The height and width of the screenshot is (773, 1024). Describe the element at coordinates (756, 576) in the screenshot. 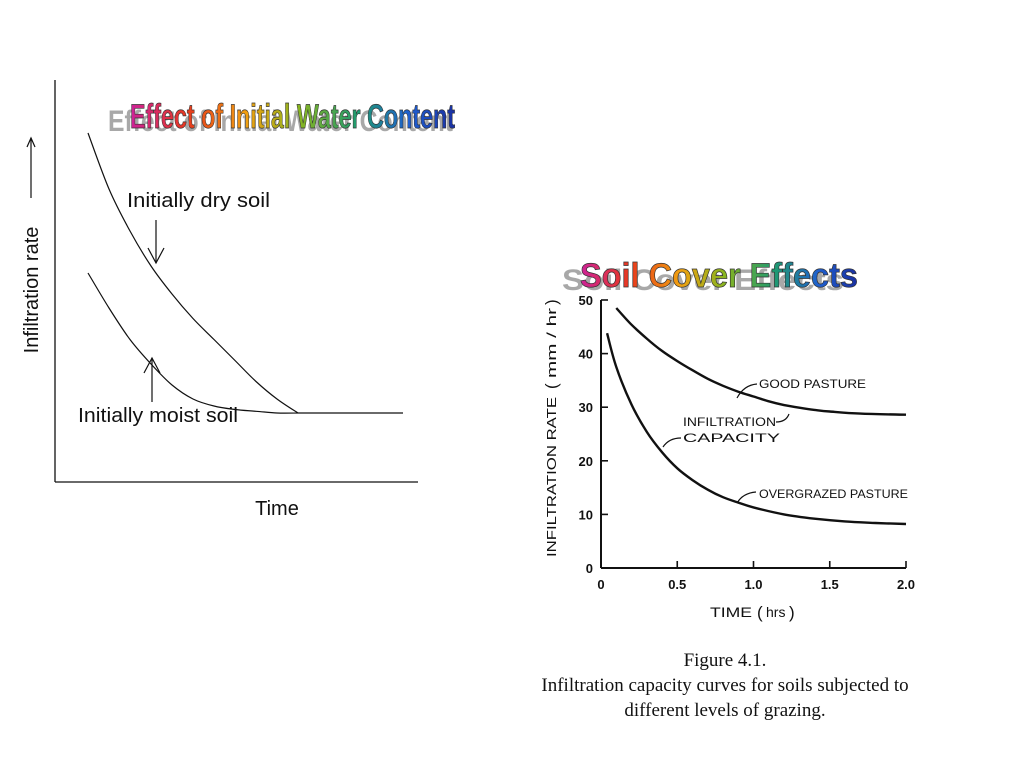

I see `right-x-ticks: 0 0.5 1.0 1.5 2.0` at that location.